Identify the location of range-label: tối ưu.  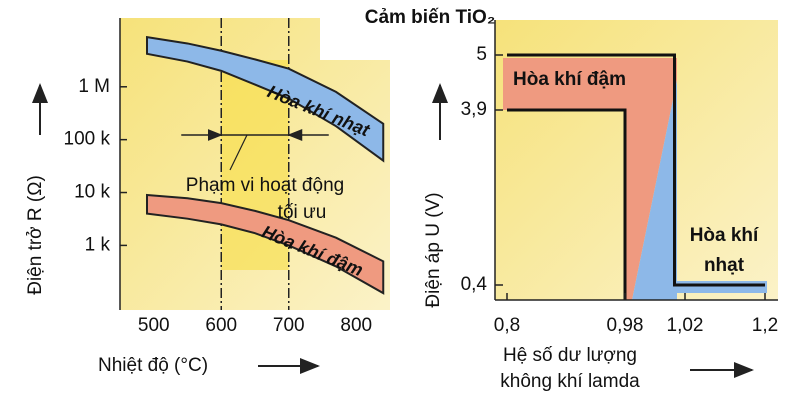
(302, 212).